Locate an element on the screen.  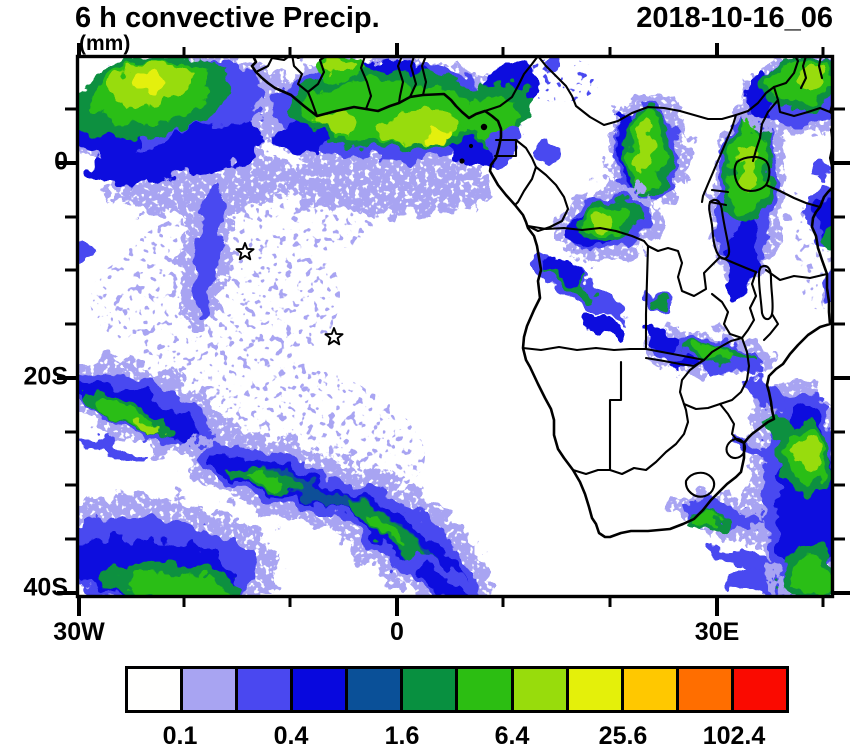
colorbar-label-4: 25.6 is located at coordinates (623, 736).